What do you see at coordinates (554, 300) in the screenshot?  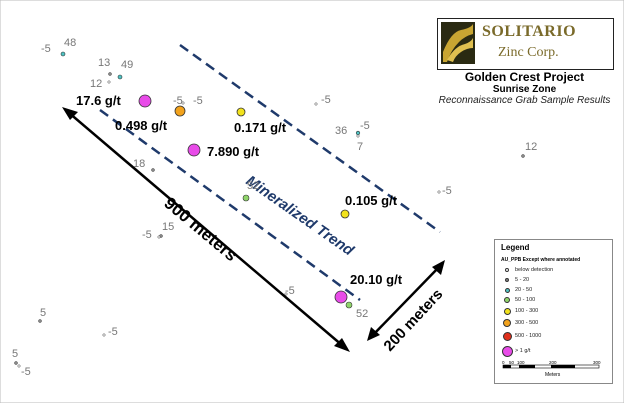 I see `legend-item: 50 - 100` at bounding box center [554, 300].